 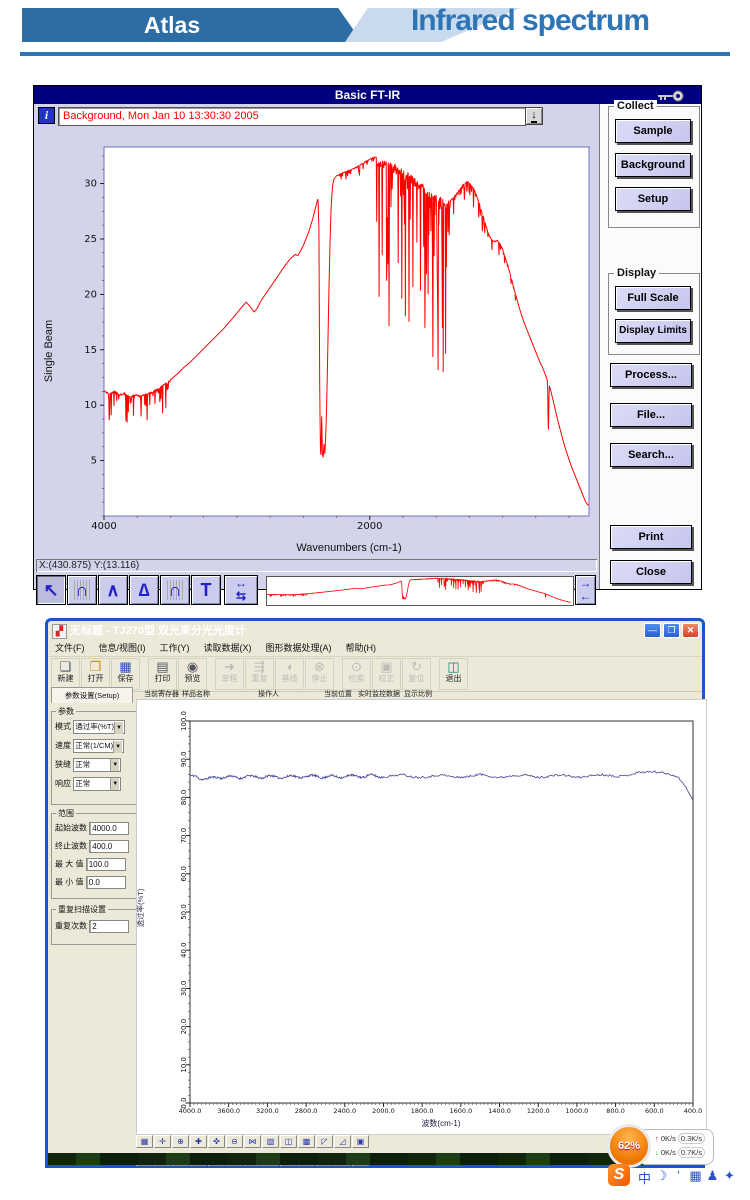 I want to click on scroll-right-icon: →, so click(x=585, y=583).